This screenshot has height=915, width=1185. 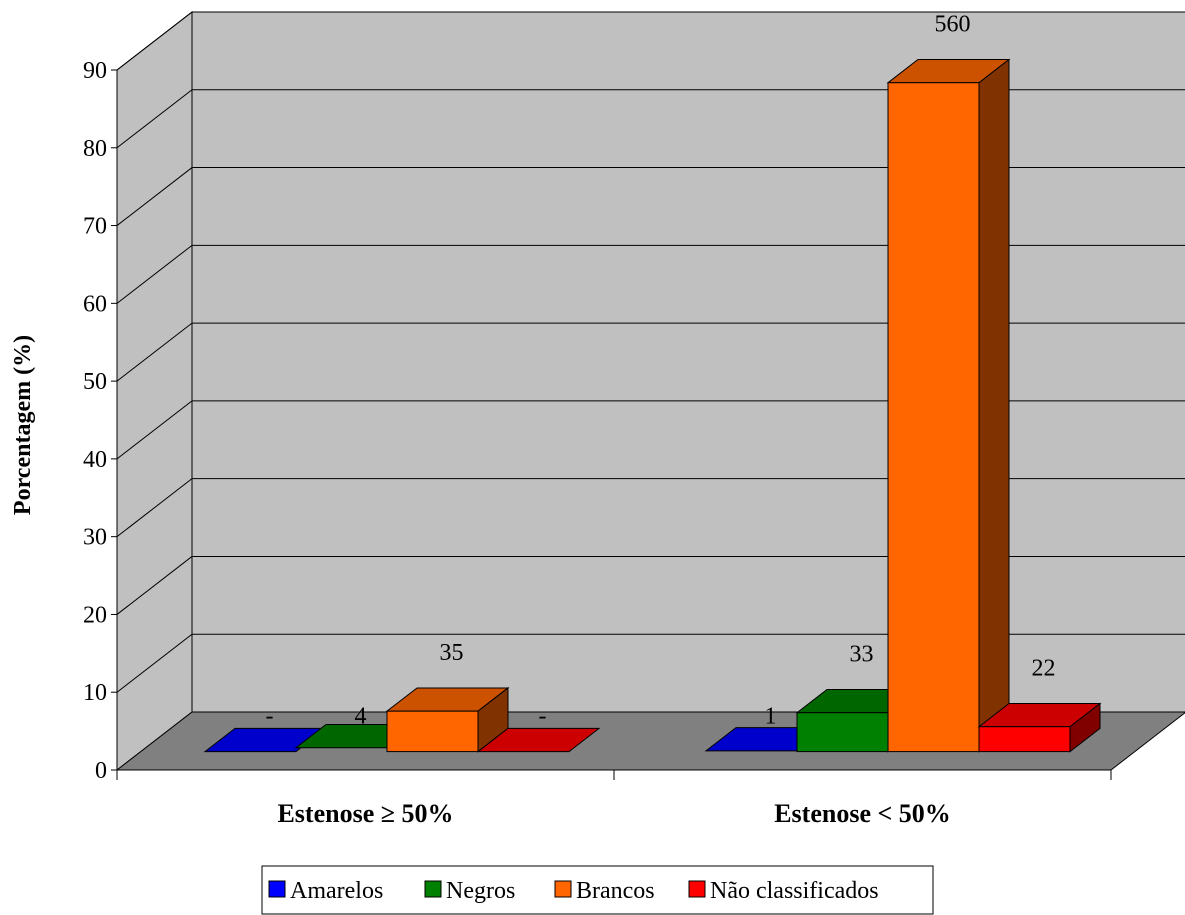 I want to click on bar-top, so click(x=538, y=740).